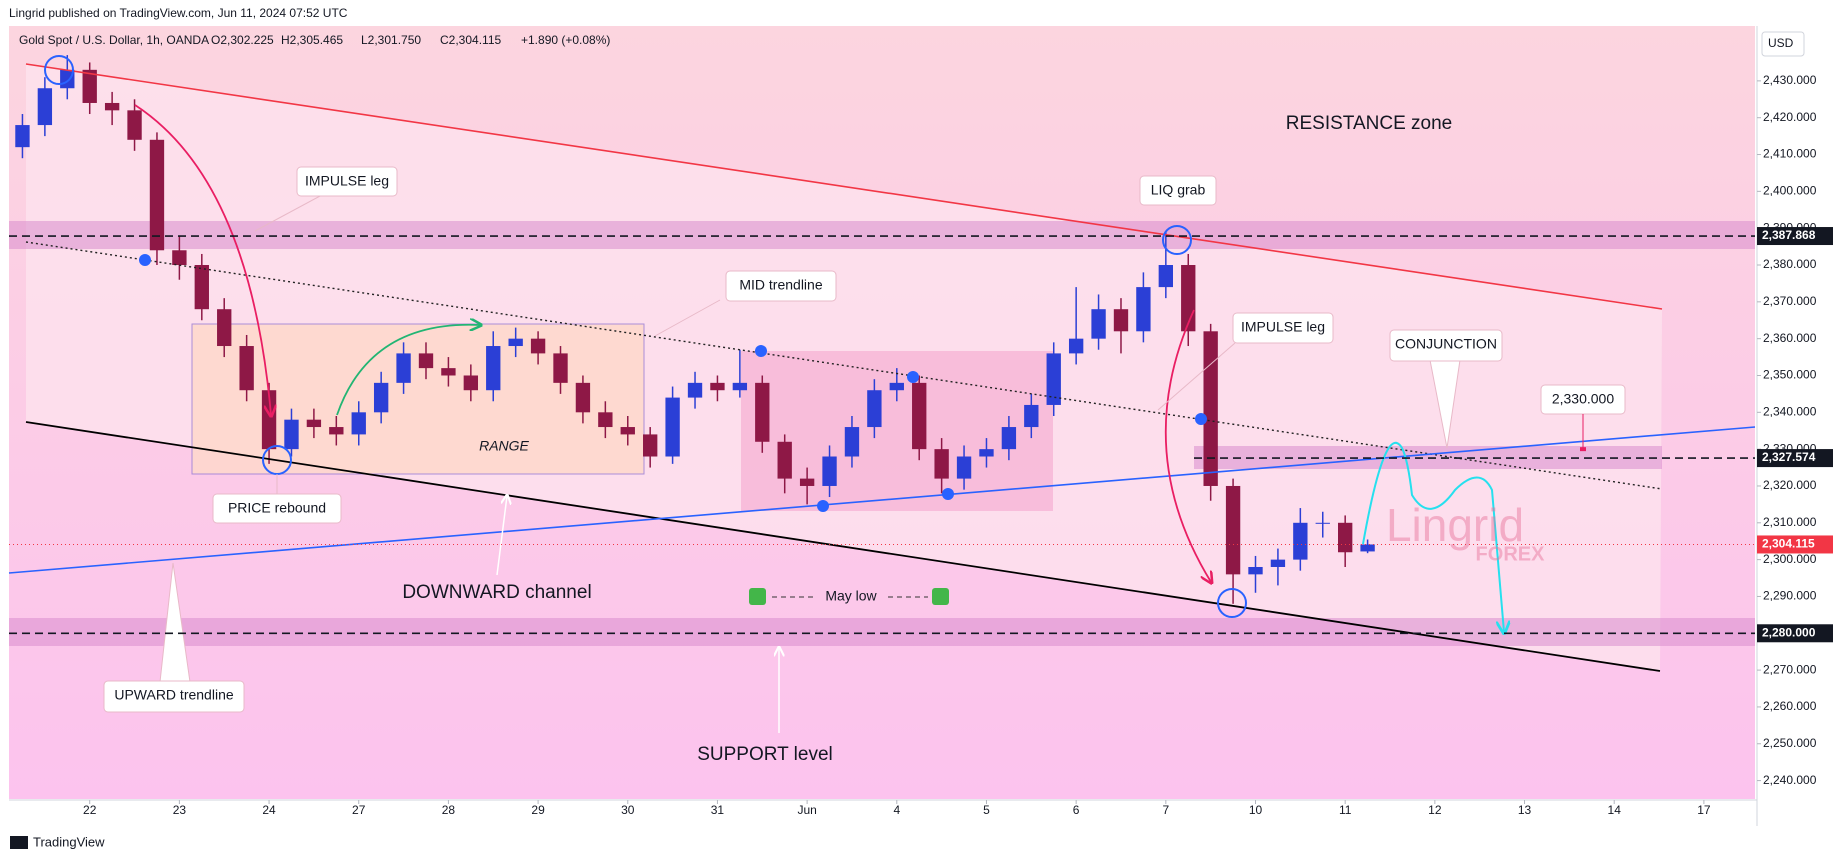 Image resolution: width=1835 pixels, height=861 pixels. What do you see at coordinates (1790, 338) in the screenshot?
I see `y-tick-label: 2,360.000` at bounding box center [1790, 338].